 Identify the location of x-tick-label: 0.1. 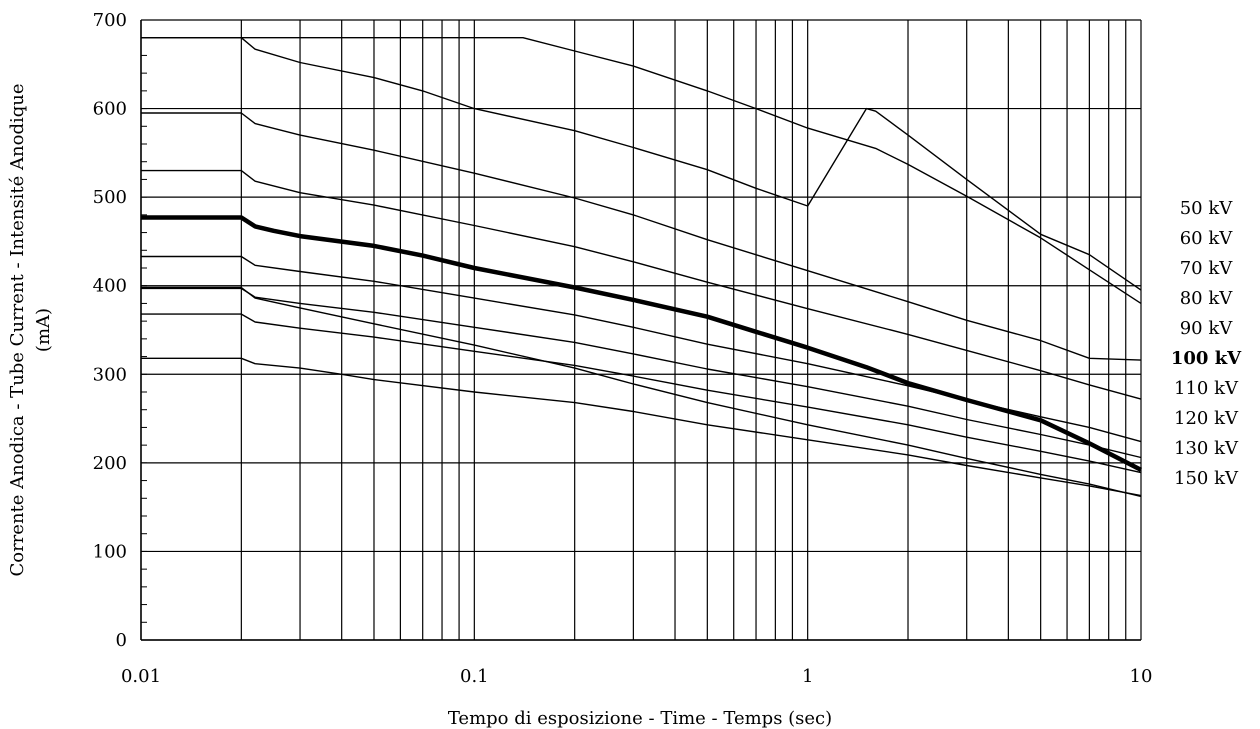
(474, 676).